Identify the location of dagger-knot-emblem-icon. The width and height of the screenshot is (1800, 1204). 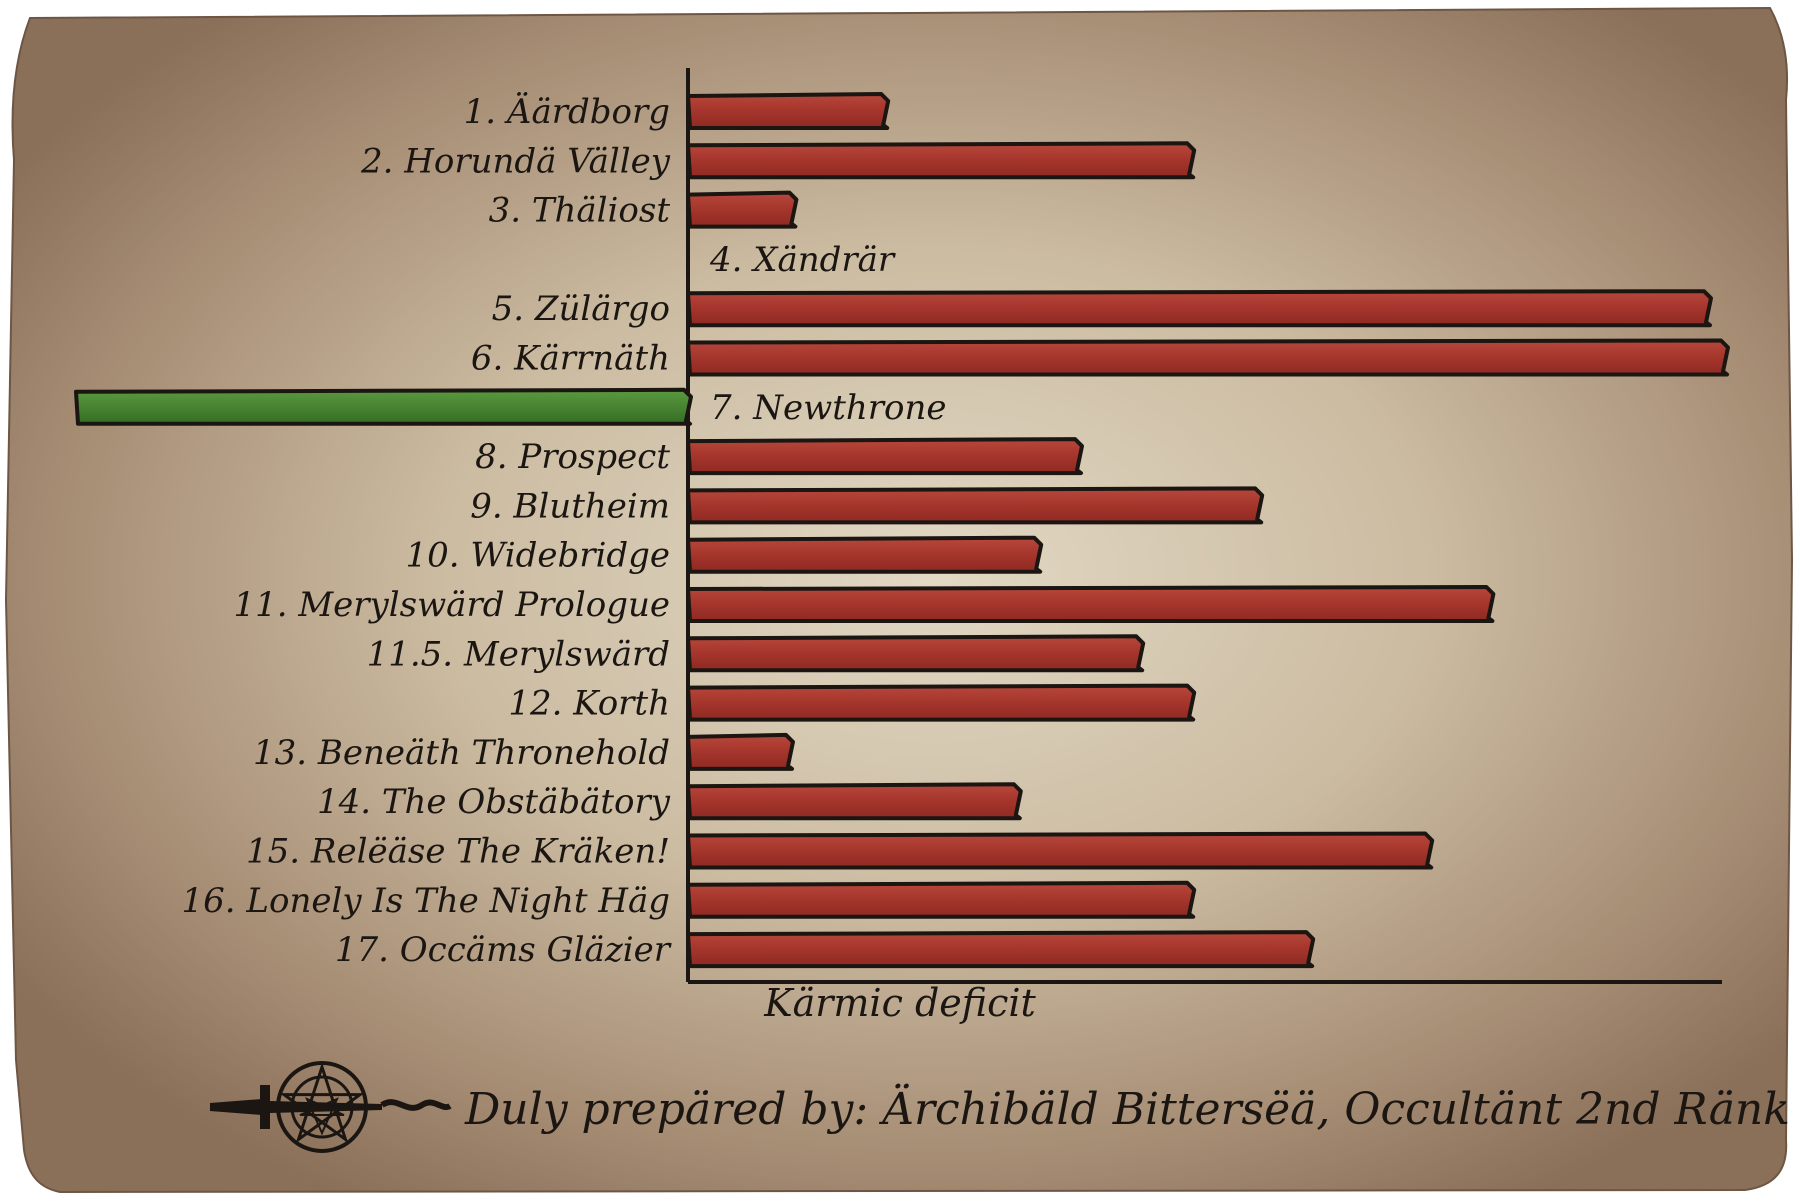
(331, 1107).